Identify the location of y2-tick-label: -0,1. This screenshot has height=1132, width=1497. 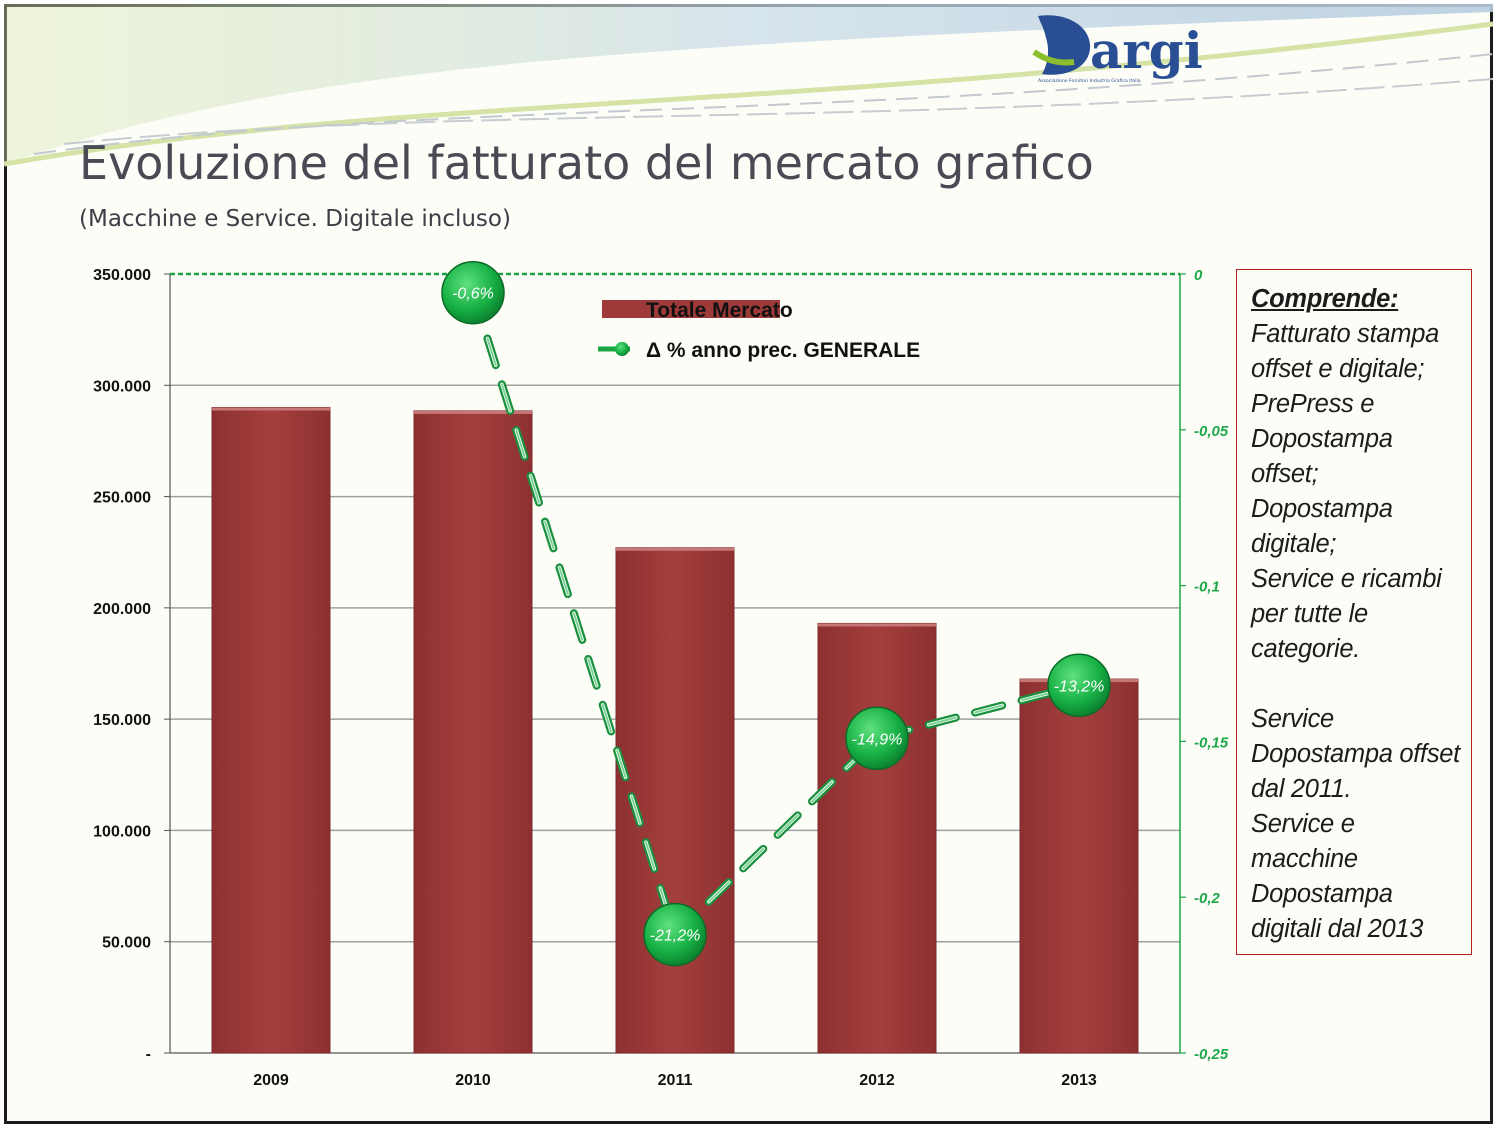
(1207, 587).